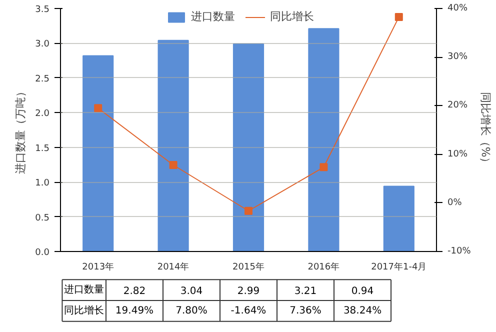 The width and height of the screenshot is (496, 332). What do you see at coordinates (305, 292) in the screenshot?
I see `data-label: 3.21` at bounding box center [305, 292].